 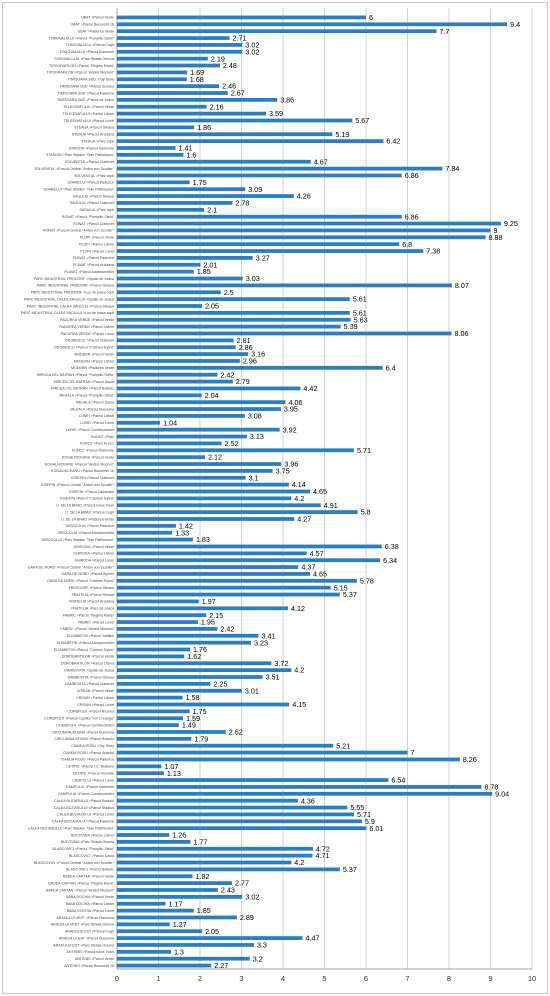 What do you see at coordinates (91, 602) in the screenshot?
I see `category-label: FRATELIA >Parcul Arcidava` at bounding box center [91, 602].